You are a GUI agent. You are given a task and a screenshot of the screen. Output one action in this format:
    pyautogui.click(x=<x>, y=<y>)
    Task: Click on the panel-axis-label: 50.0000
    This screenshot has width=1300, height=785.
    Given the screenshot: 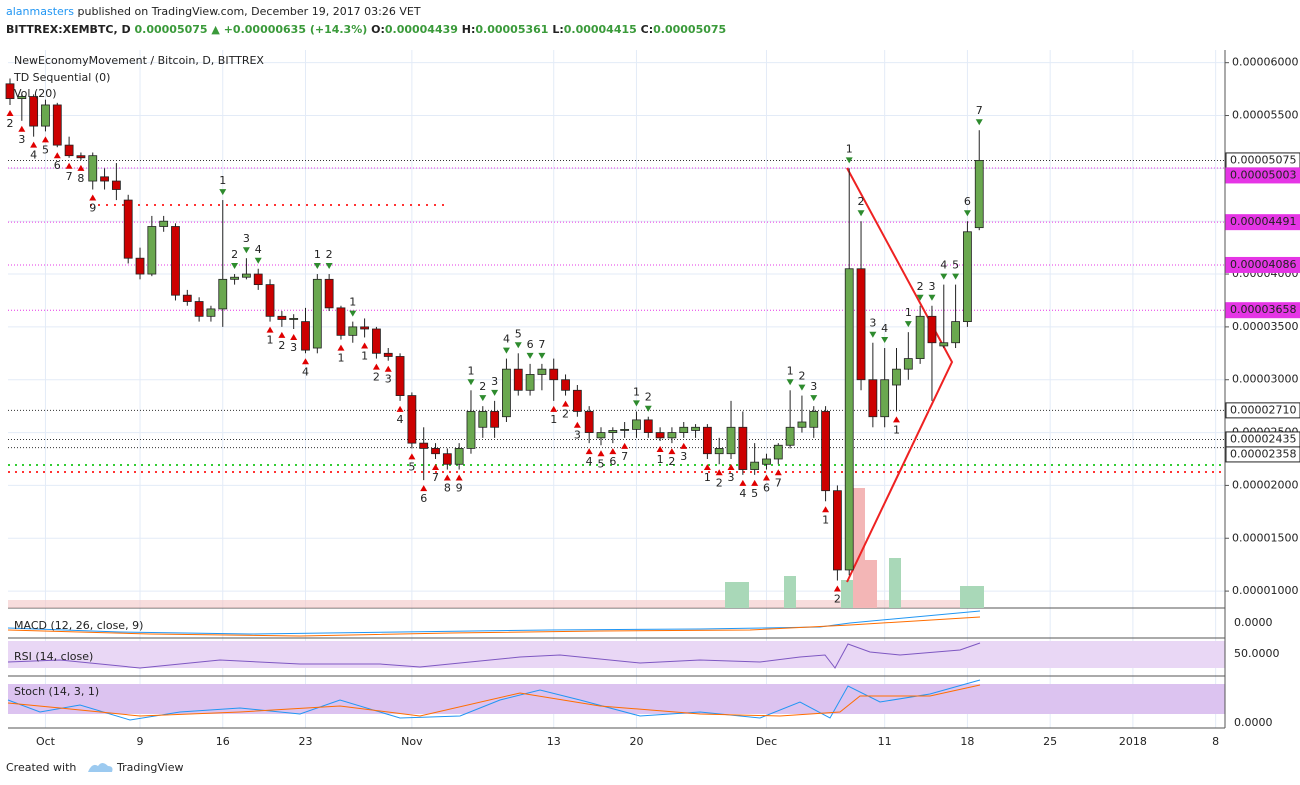 What is the action you would take?
    pyautogui.click(x=1257, y=653)
    